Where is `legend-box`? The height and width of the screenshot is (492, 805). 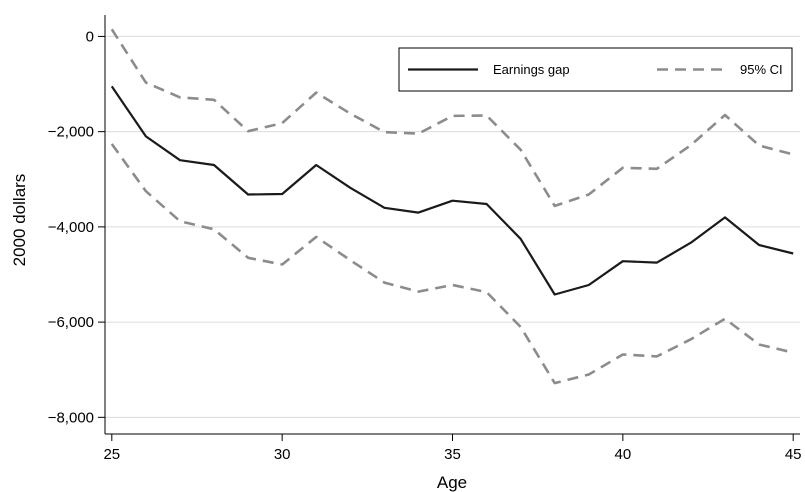 legend-box is located at coordinates (595, 69).